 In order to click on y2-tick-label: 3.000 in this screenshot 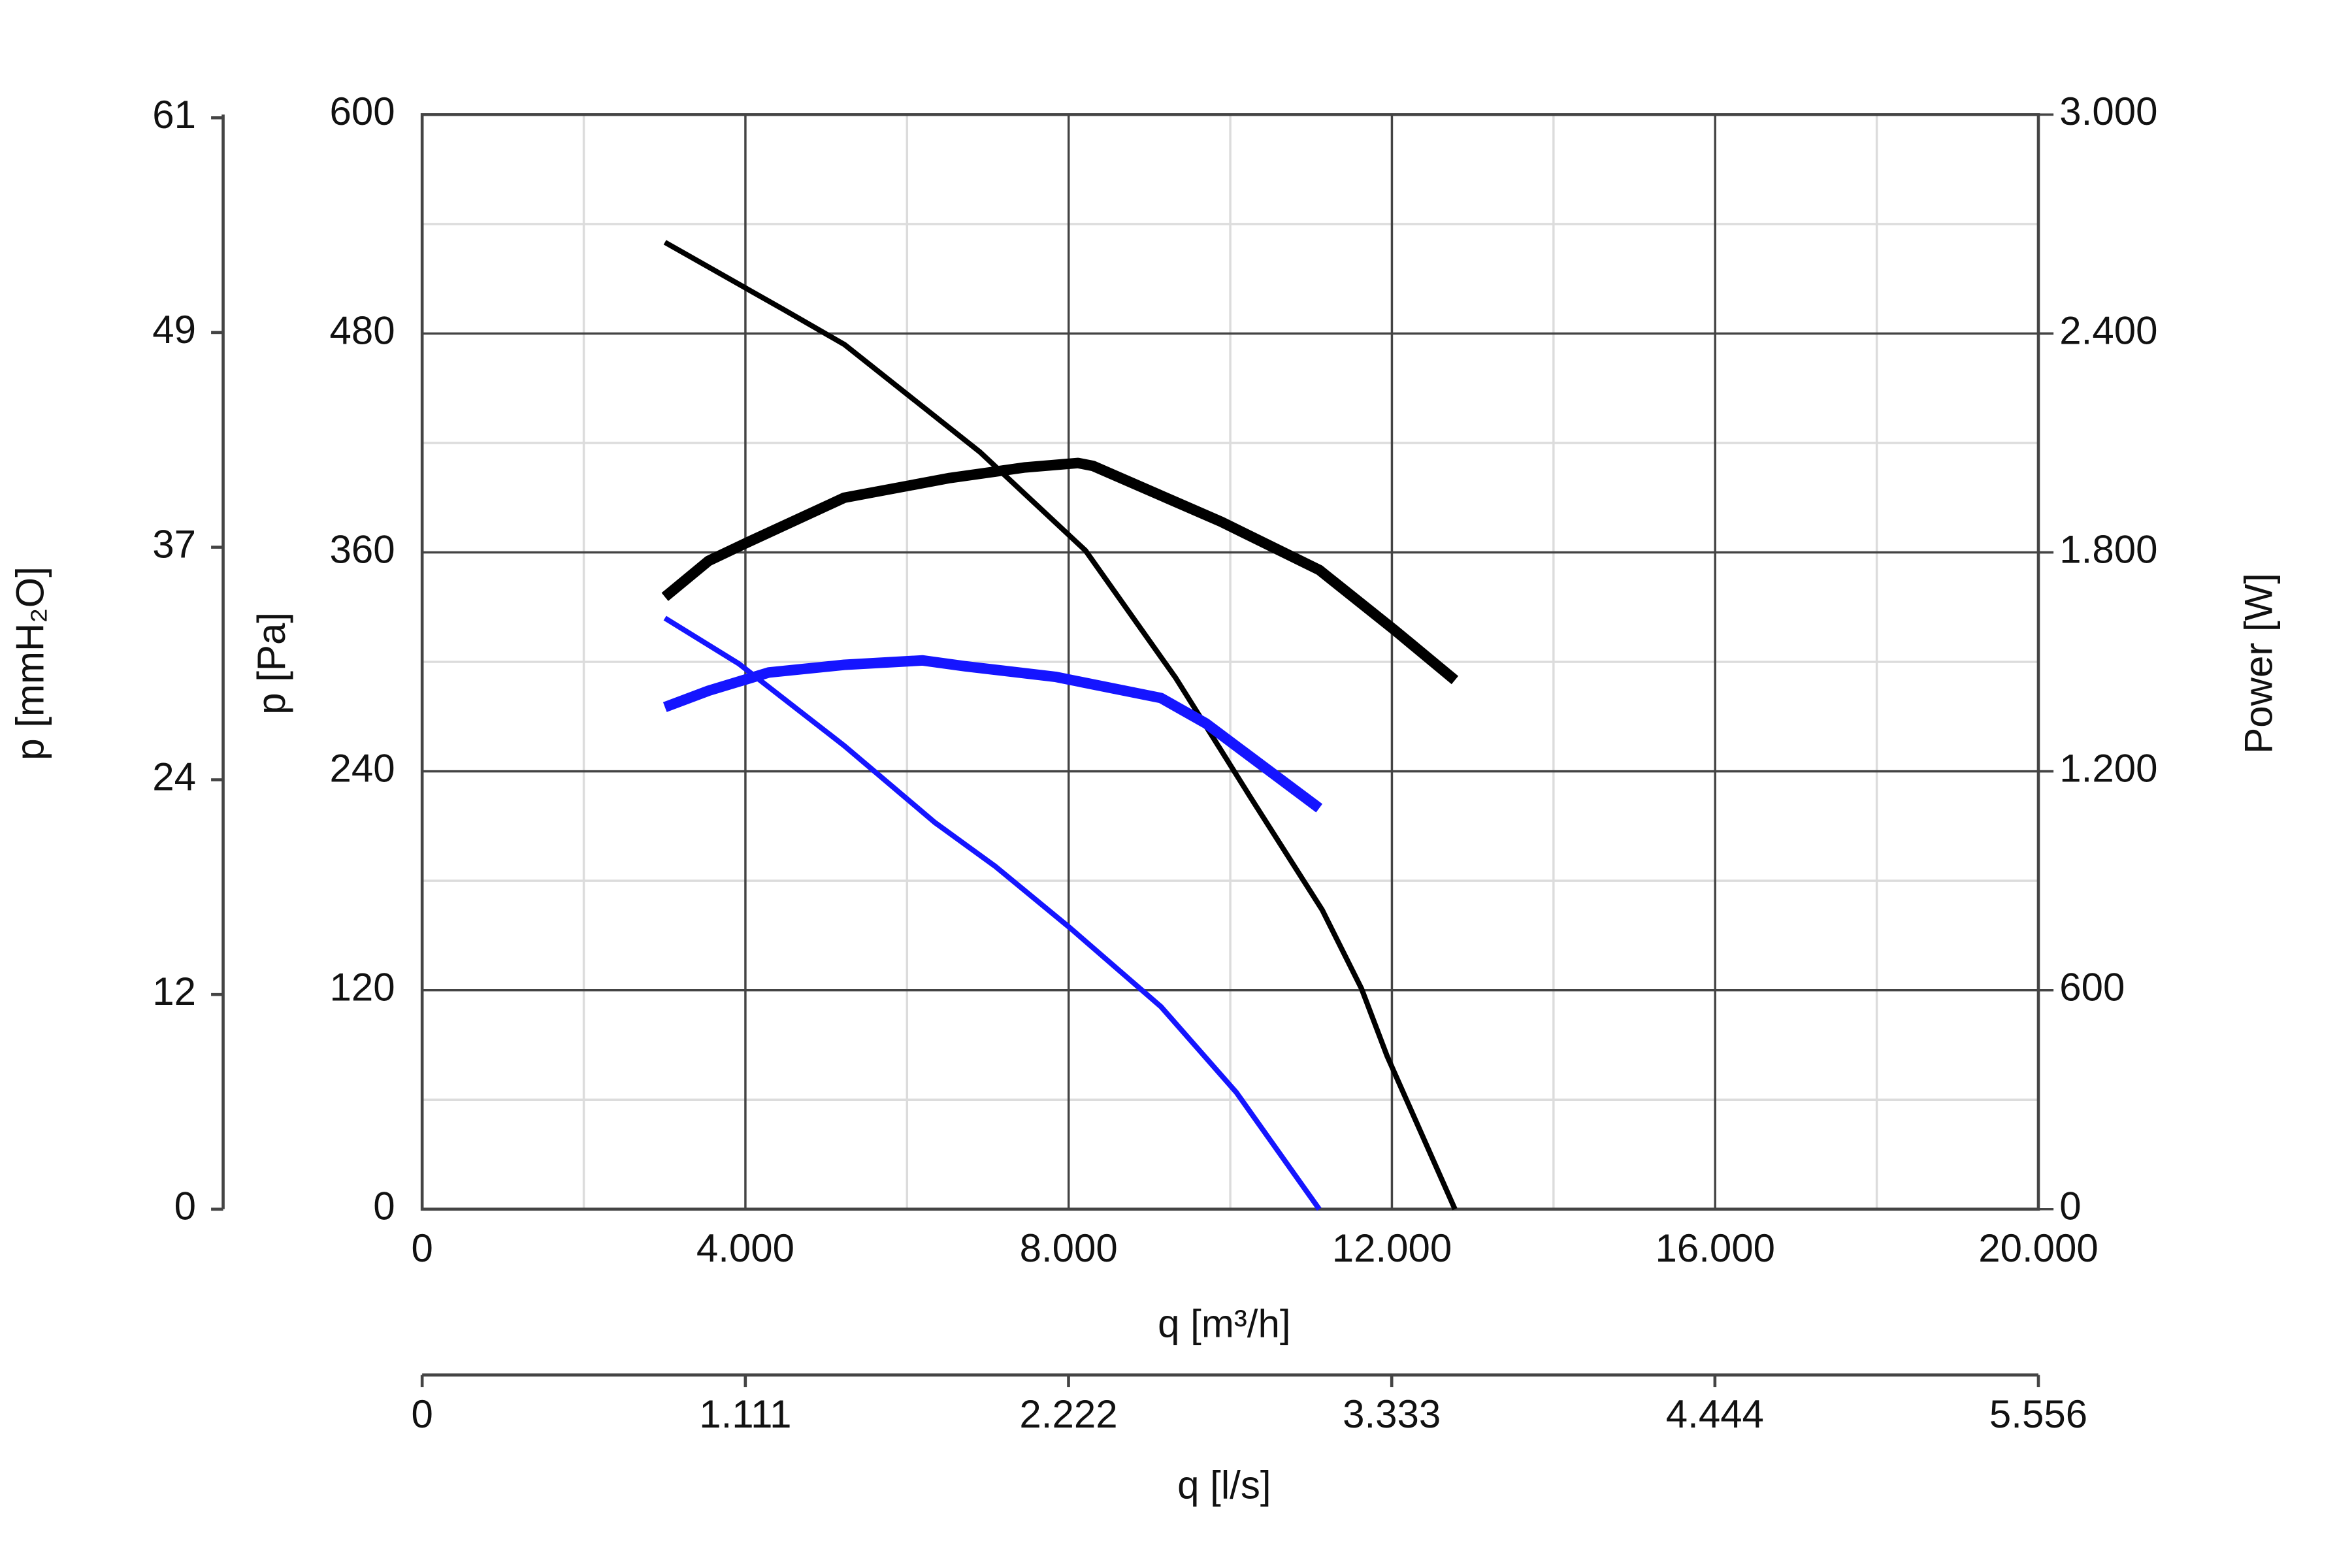, I will do `click(2108, 111)`.